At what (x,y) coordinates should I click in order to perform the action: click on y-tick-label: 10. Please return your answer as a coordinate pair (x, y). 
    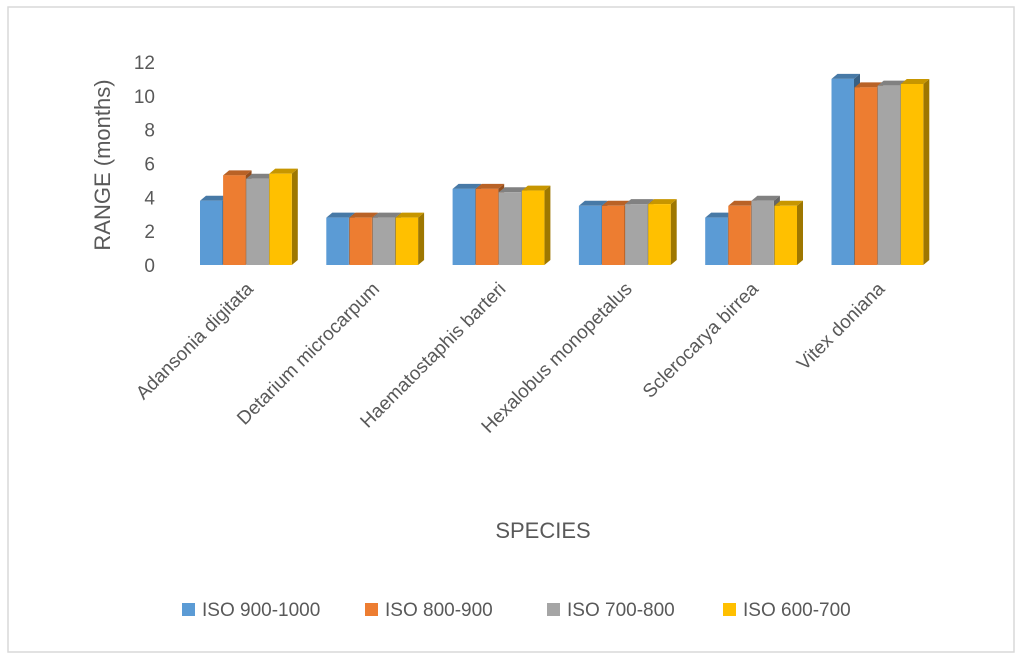
    Looking at the image, I should click on (144, 97).